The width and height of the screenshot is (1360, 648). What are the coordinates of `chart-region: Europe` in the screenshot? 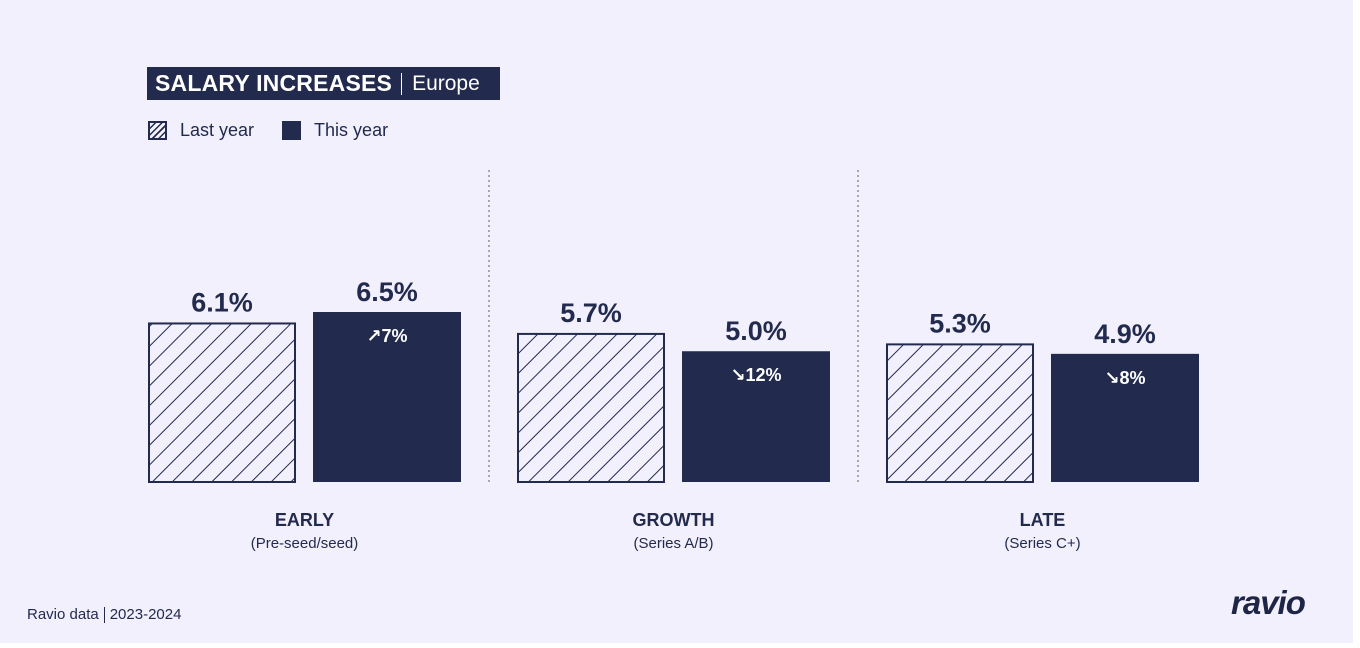 It's located at (446, 83).